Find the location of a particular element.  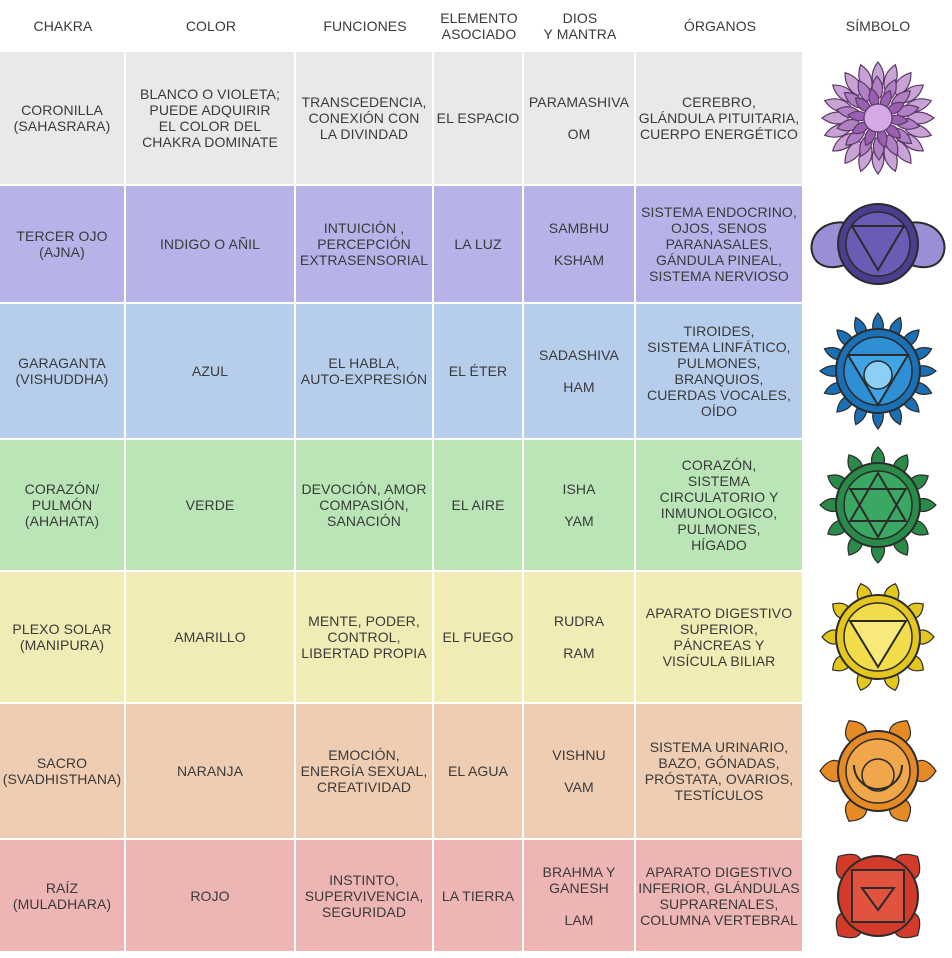

chakra-cell: CORONILLA (SAHASRARA) is located at coordinates (62, 118).